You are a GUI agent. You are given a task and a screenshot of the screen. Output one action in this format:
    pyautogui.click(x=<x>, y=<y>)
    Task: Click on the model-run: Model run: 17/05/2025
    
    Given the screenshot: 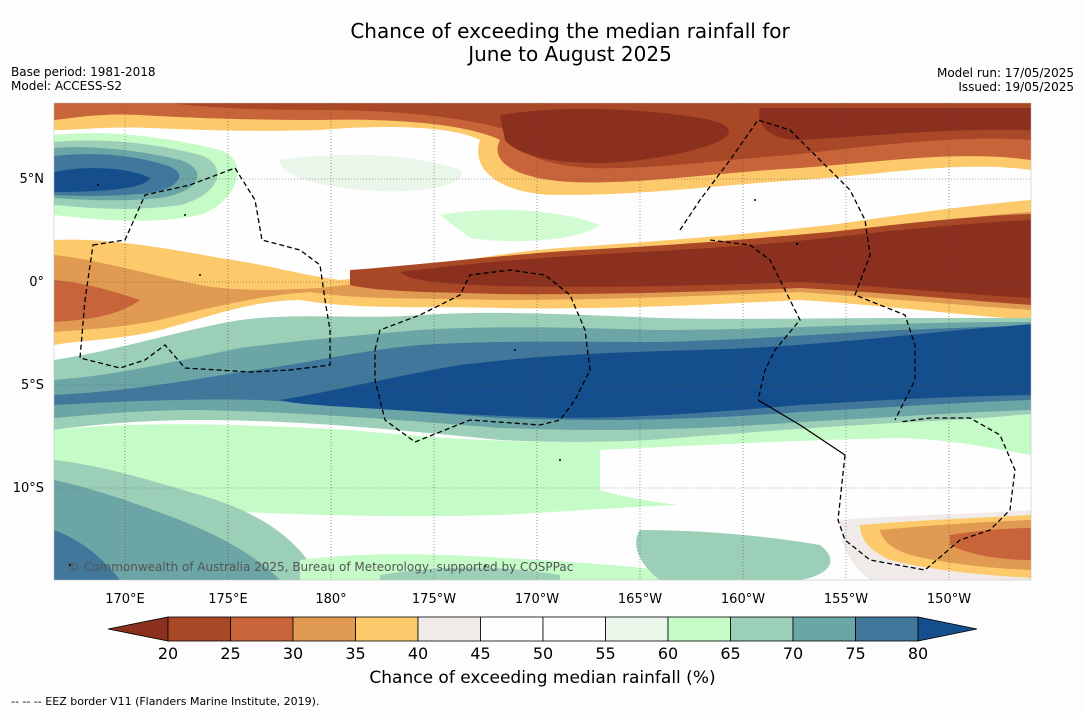 What is the action you would take?
    pyautogui.click(x=1005, y=73)
    